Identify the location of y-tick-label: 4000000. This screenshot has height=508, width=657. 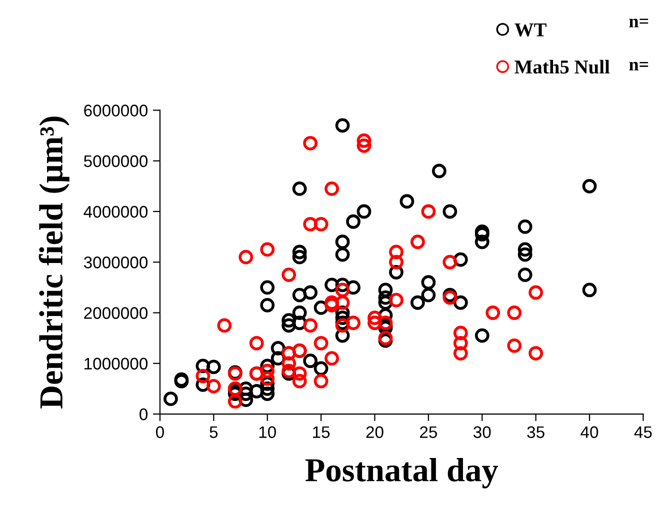
(116, 212).